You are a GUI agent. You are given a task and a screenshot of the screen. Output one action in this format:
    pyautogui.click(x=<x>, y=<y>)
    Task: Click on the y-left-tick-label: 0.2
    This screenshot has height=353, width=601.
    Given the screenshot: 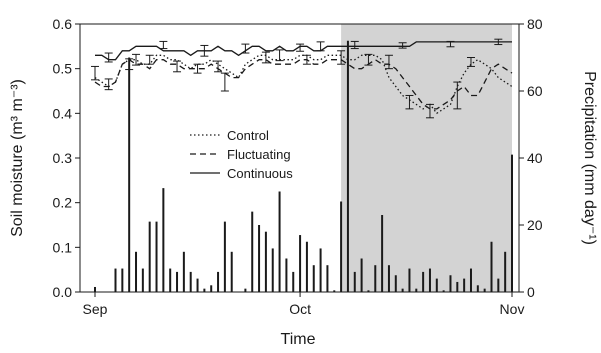 What is the action you would take?
    pyautogui.click(x=63, y=203)
    